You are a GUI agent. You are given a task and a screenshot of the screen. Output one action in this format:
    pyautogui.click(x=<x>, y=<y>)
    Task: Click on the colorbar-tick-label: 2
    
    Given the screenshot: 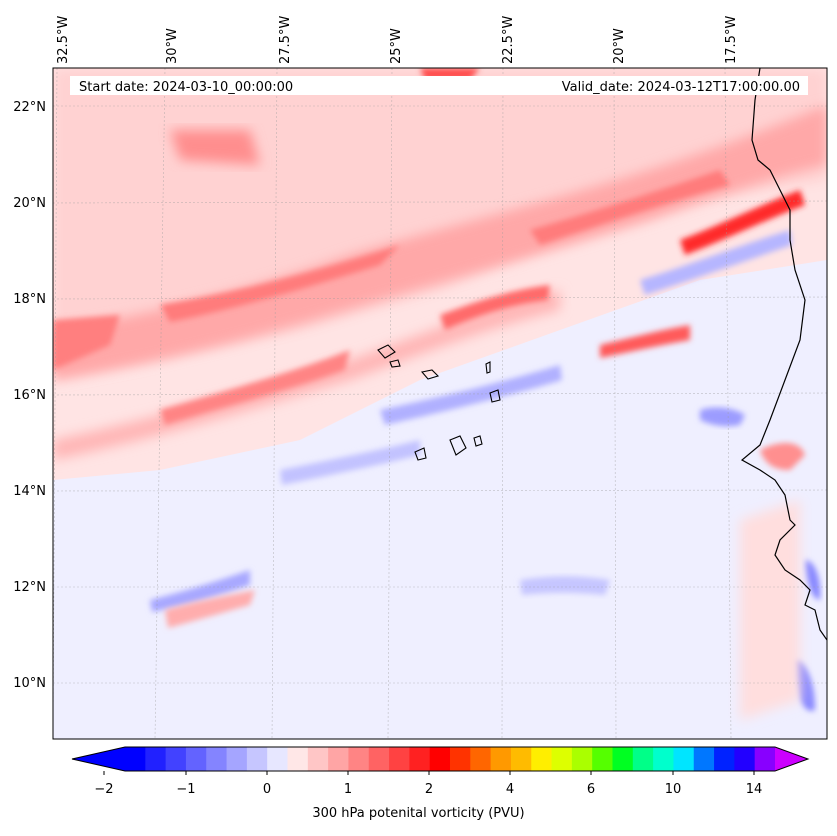 What is the action you would take?
    pyautogui.click(x=429, y=789)
    